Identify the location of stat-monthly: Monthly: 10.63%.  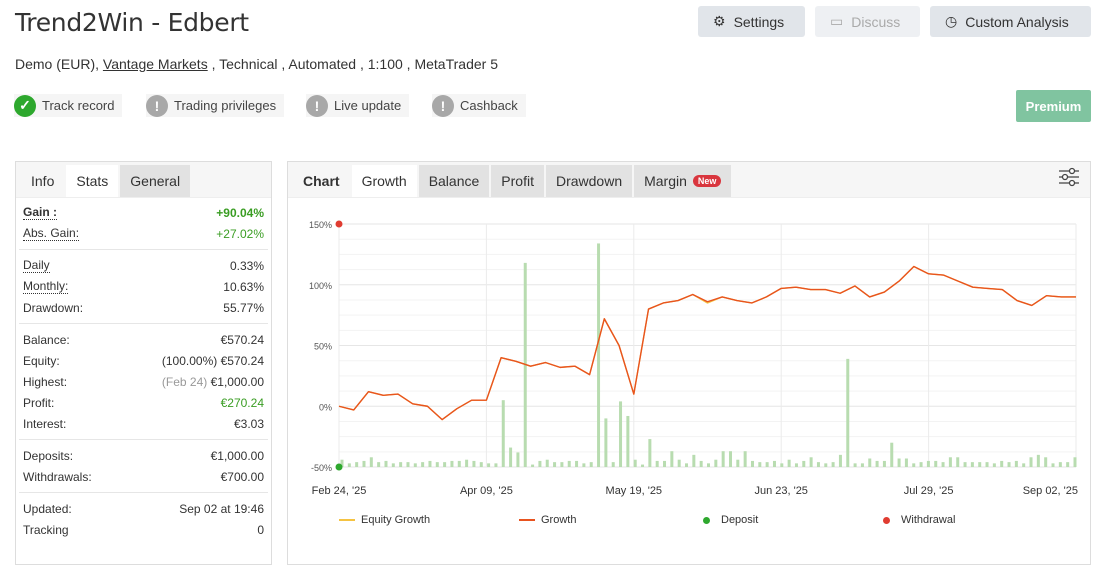
(143, 286).